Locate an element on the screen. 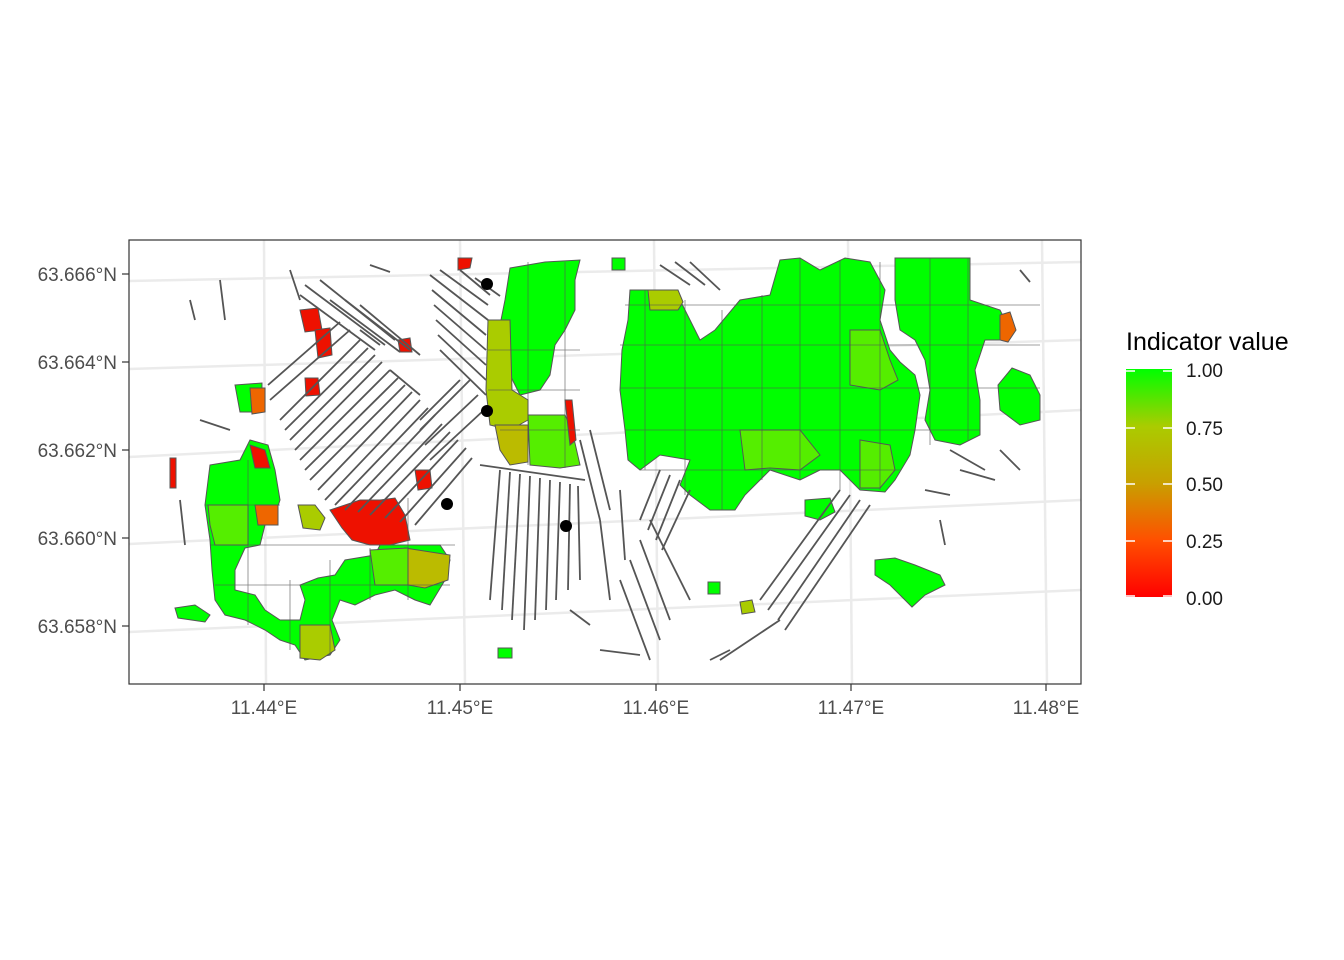 The width and height of the screenshot is (1344, 960). patch-west-lightgreen-bottom is located at coordinates (389, 566).